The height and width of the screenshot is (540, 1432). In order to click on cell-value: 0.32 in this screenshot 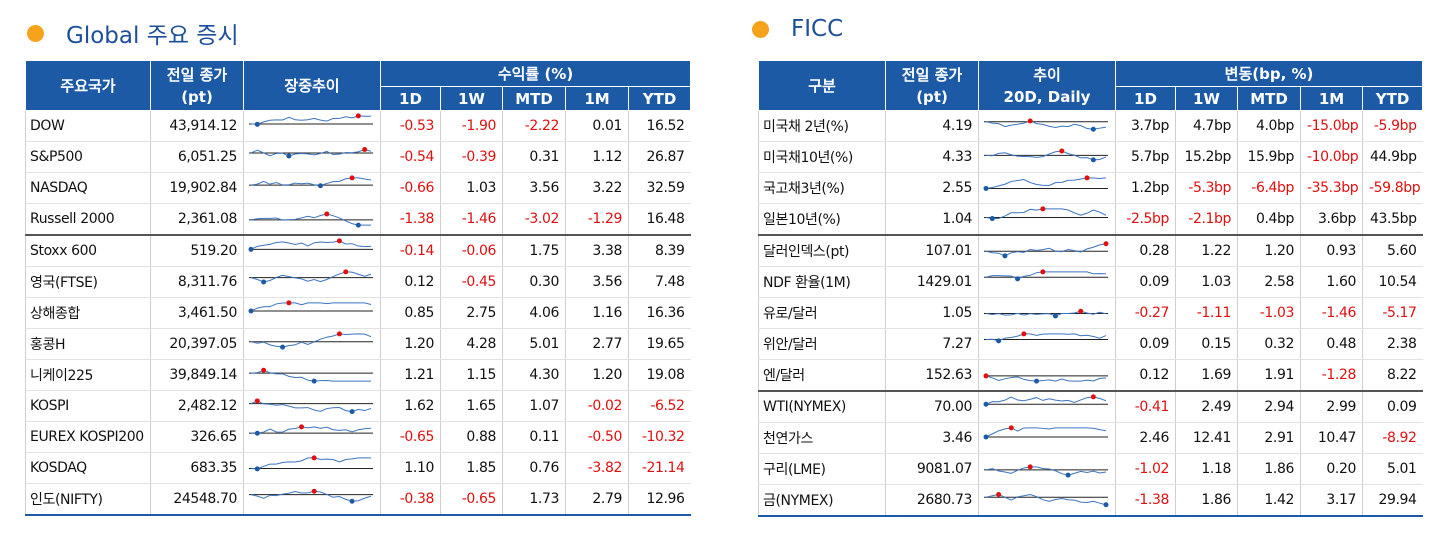, I will do `click(1269, 344)`.